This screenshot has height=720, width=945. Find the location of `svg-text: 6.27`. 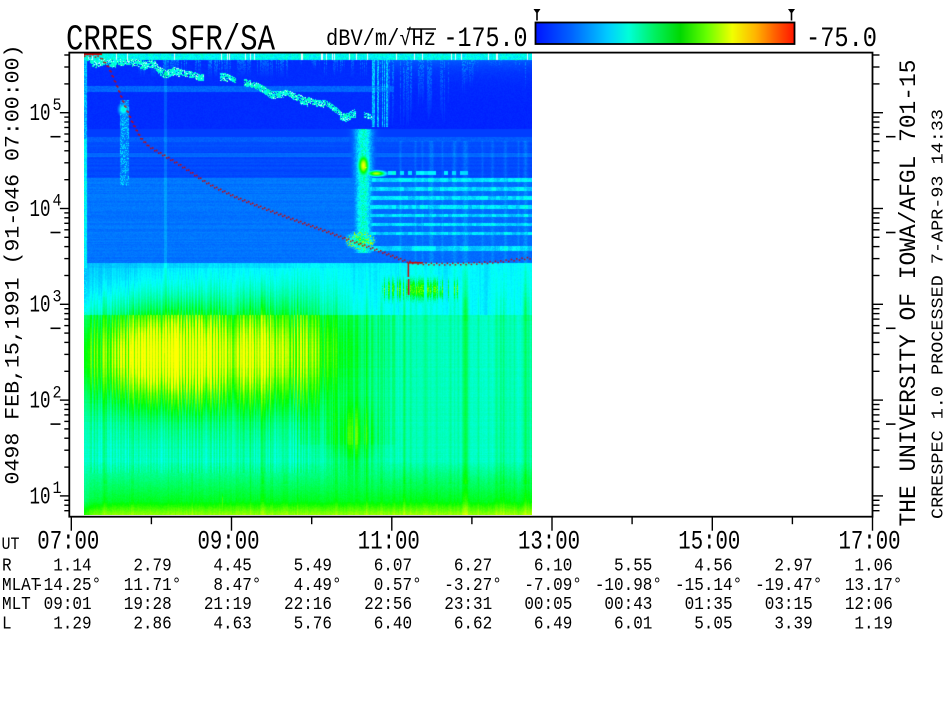

svg-text: 6.27 is located at coordinates (473, 566).